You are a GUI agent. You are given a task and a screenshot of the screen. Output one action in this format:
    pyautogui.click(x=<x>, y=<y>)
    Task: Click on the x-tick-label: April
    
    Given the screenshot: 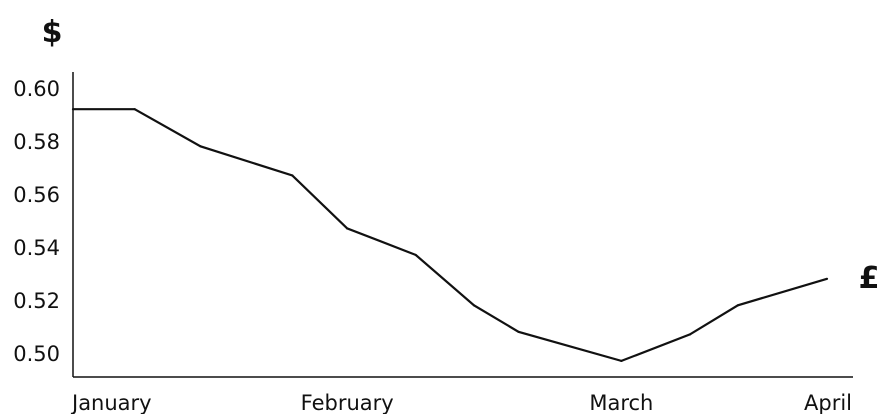 What is the action you would take?
    pyautogui.click(x=828, y=402)
    